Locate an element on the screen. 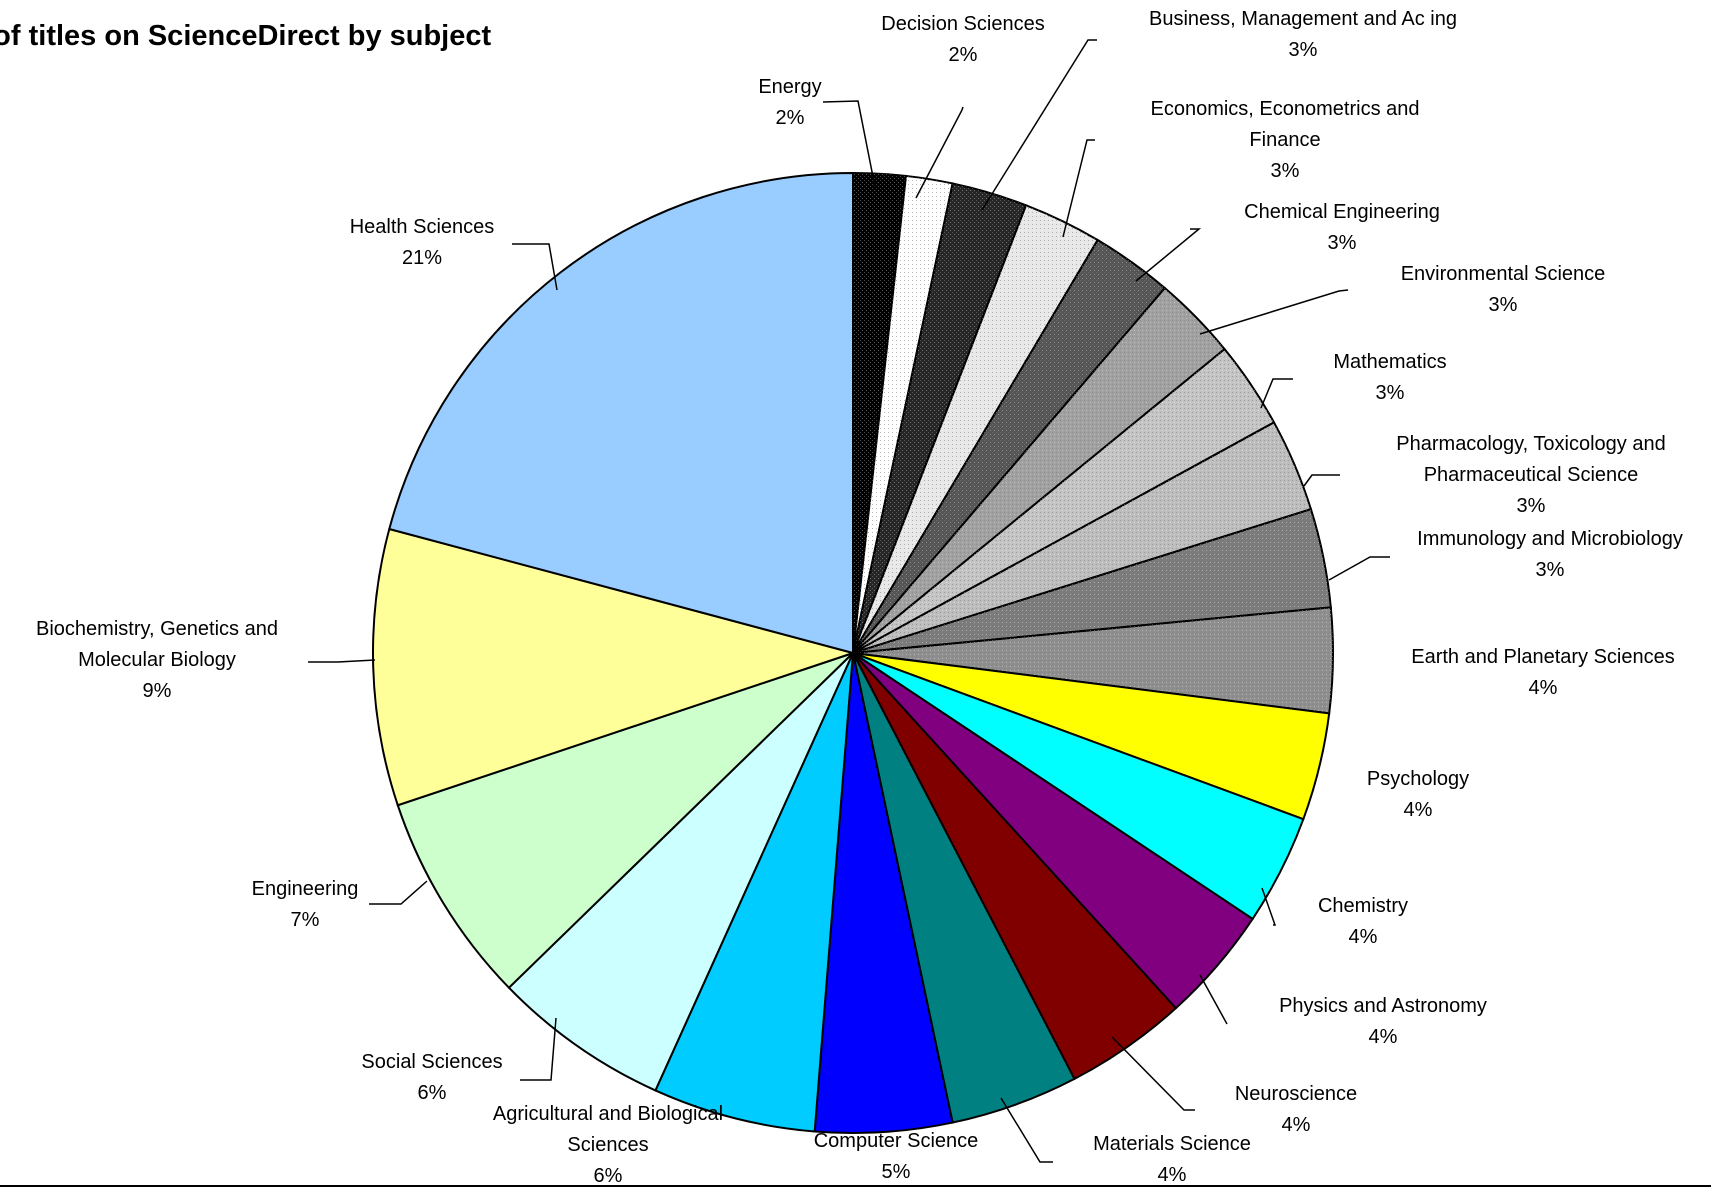  slice-label: Computer Science 5% is located at coordinates (896, 1156).